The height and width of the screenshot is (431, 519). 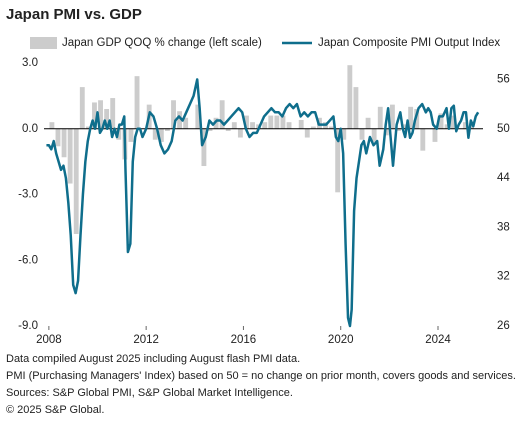 I want to click on y2-tick-label: 38, so click(x=503, y=227).